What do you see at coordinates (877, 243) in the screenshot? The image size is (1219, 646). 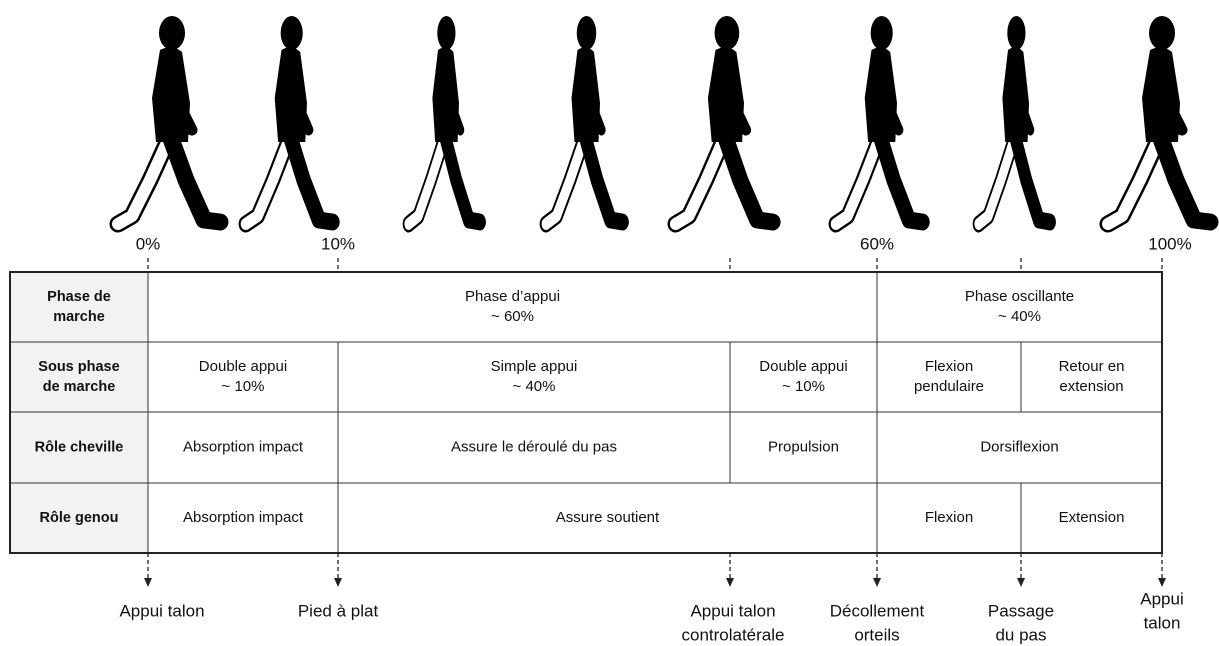 I see `percent-label: 60%` at bounding box center [877, 243].